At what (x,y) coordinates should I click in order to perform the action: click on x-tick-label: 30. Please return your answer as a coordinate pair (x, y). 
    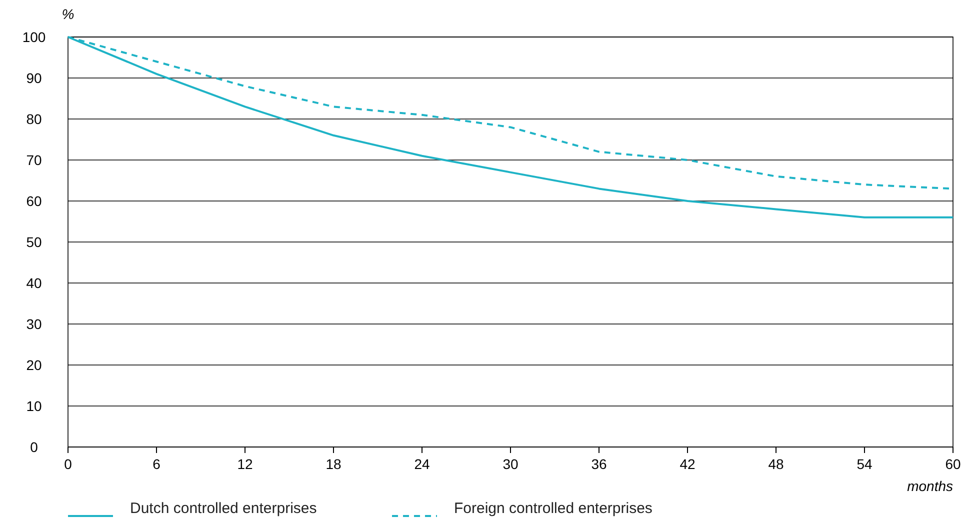
    Looking at the image, I should click on (510, 464).